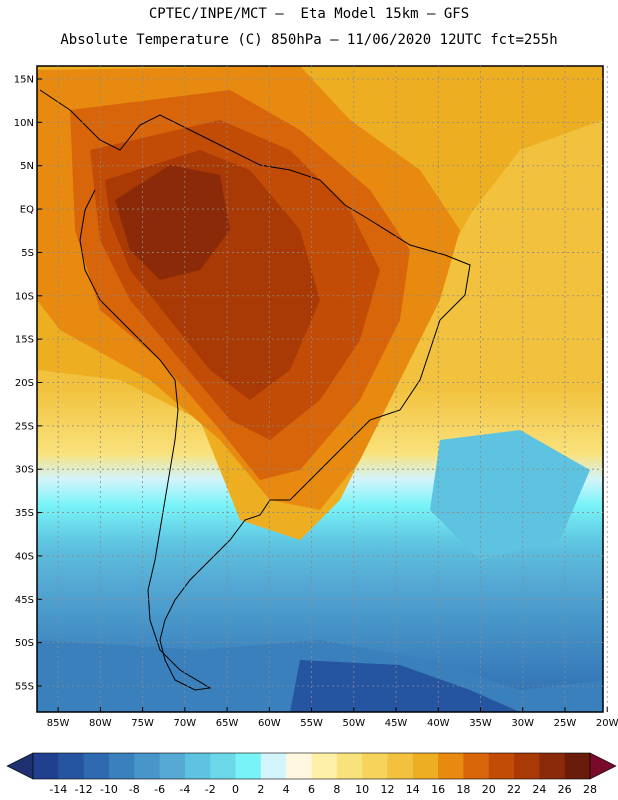 The width and height of the screenshot is (618, 800). What do you see at coordinates (184, 789) in the screenshot?
I see `colorbar-tick-label: -4` at bounding box center [184, 789].